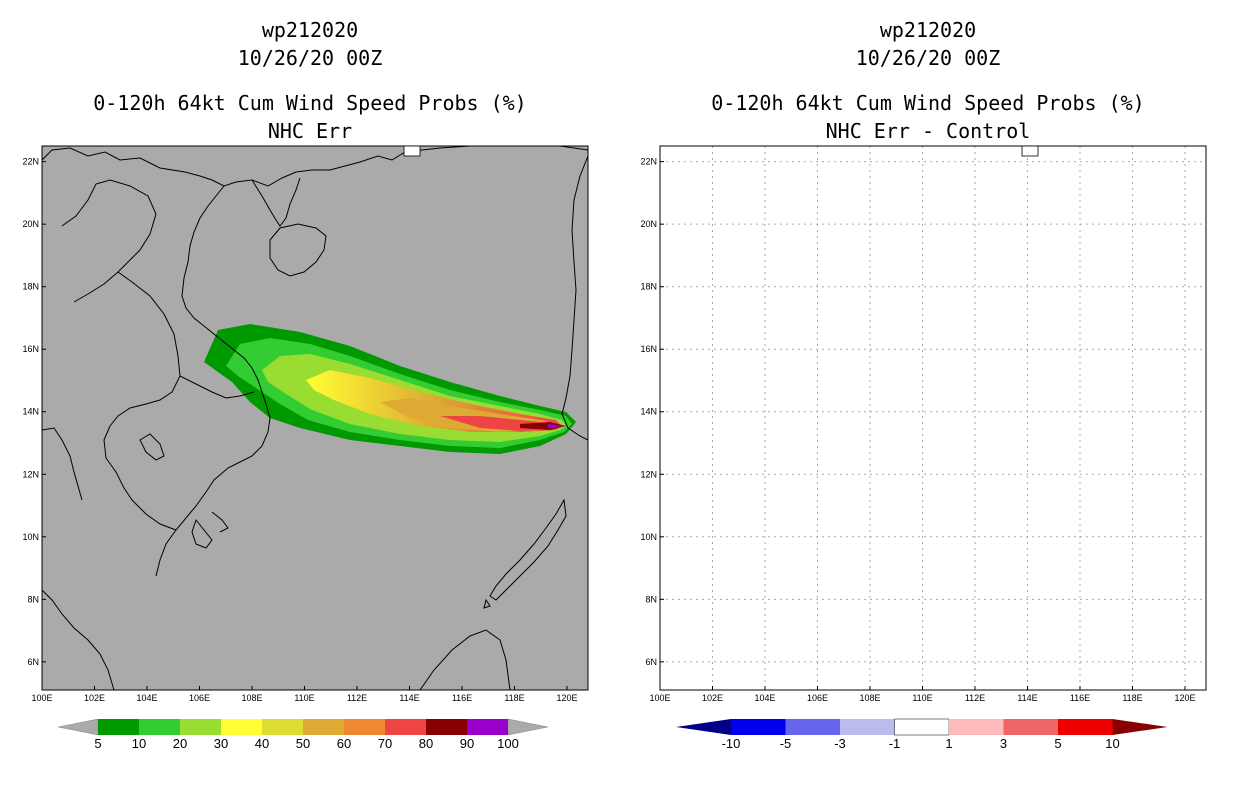 This screenshot has width=1236, height=800. I want to click on left-lon-label: 100E, so click(41, 698).